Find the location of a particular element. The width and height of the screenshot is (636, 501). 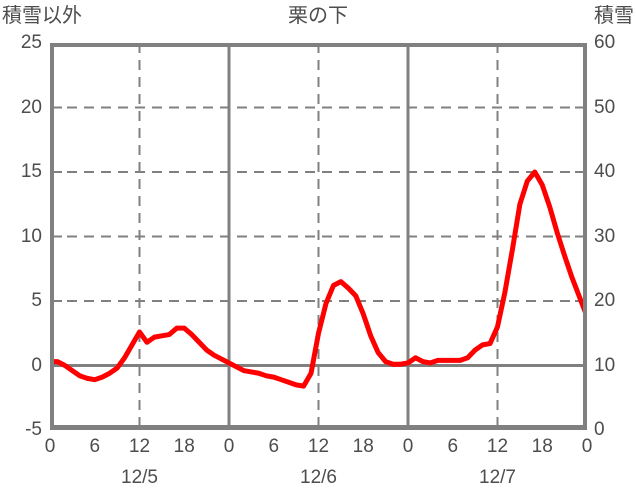

y-tick-right: 50 is located at coordinates (605, 107).